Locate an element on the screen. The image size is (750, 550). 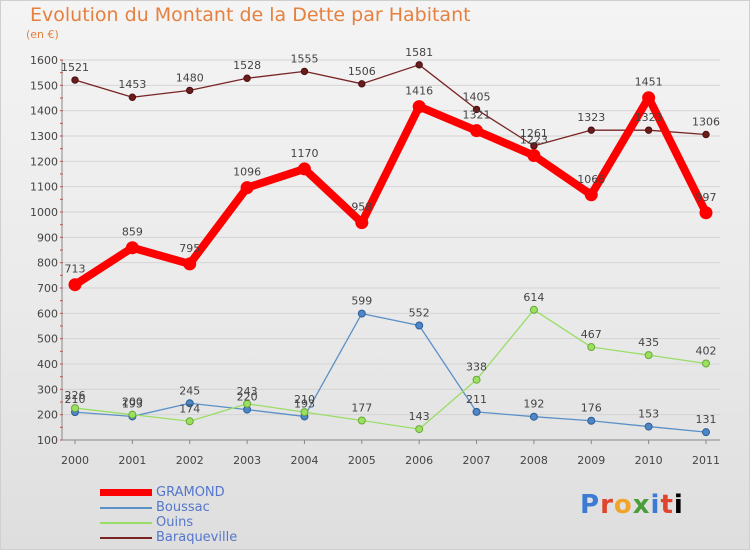
data-label: 176 is located at coordinates (591, 408).